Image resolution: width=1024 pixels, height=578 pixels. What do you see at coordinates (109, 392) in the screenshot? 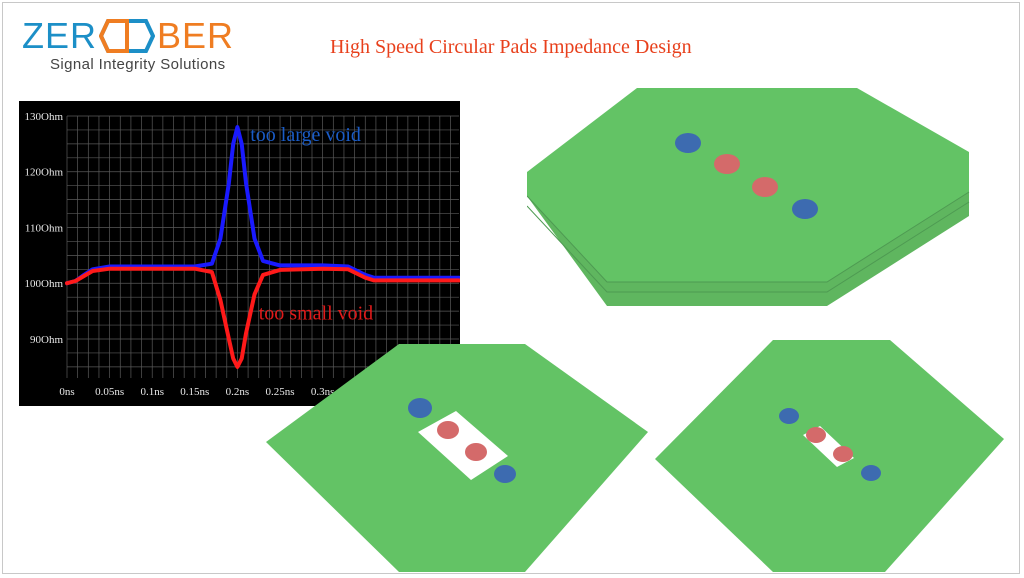
I see `x-tick-label: 0.05ns` at bounding box center [109, 392].